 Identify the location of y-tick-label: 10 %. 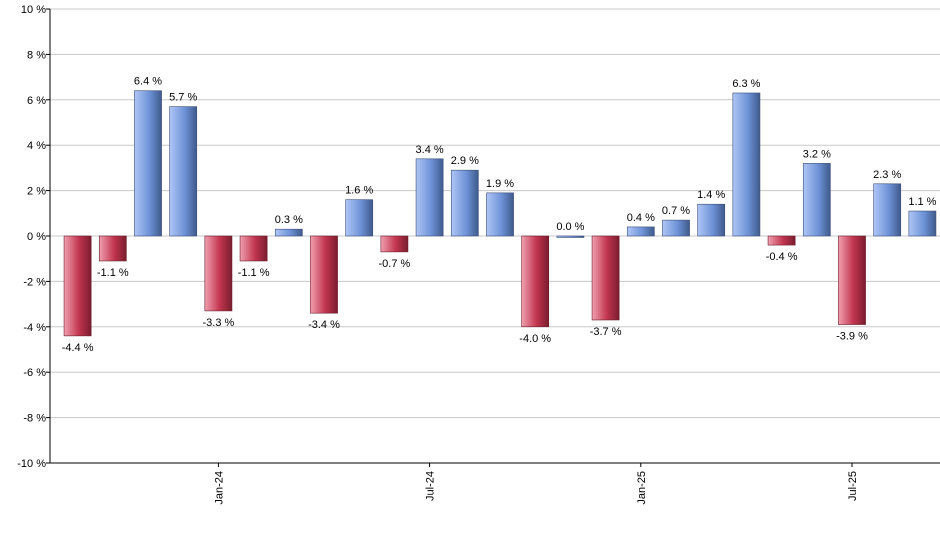
(33, 10).